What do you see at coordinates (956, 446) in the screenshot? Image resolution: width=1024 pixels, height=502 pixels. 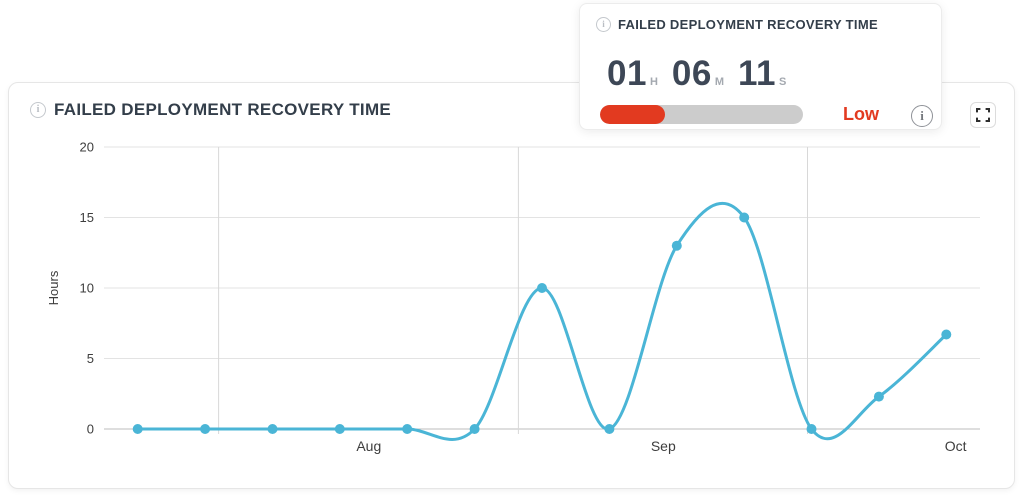 I see `x-tick-label: Oct` at bounding box center [956, 446].